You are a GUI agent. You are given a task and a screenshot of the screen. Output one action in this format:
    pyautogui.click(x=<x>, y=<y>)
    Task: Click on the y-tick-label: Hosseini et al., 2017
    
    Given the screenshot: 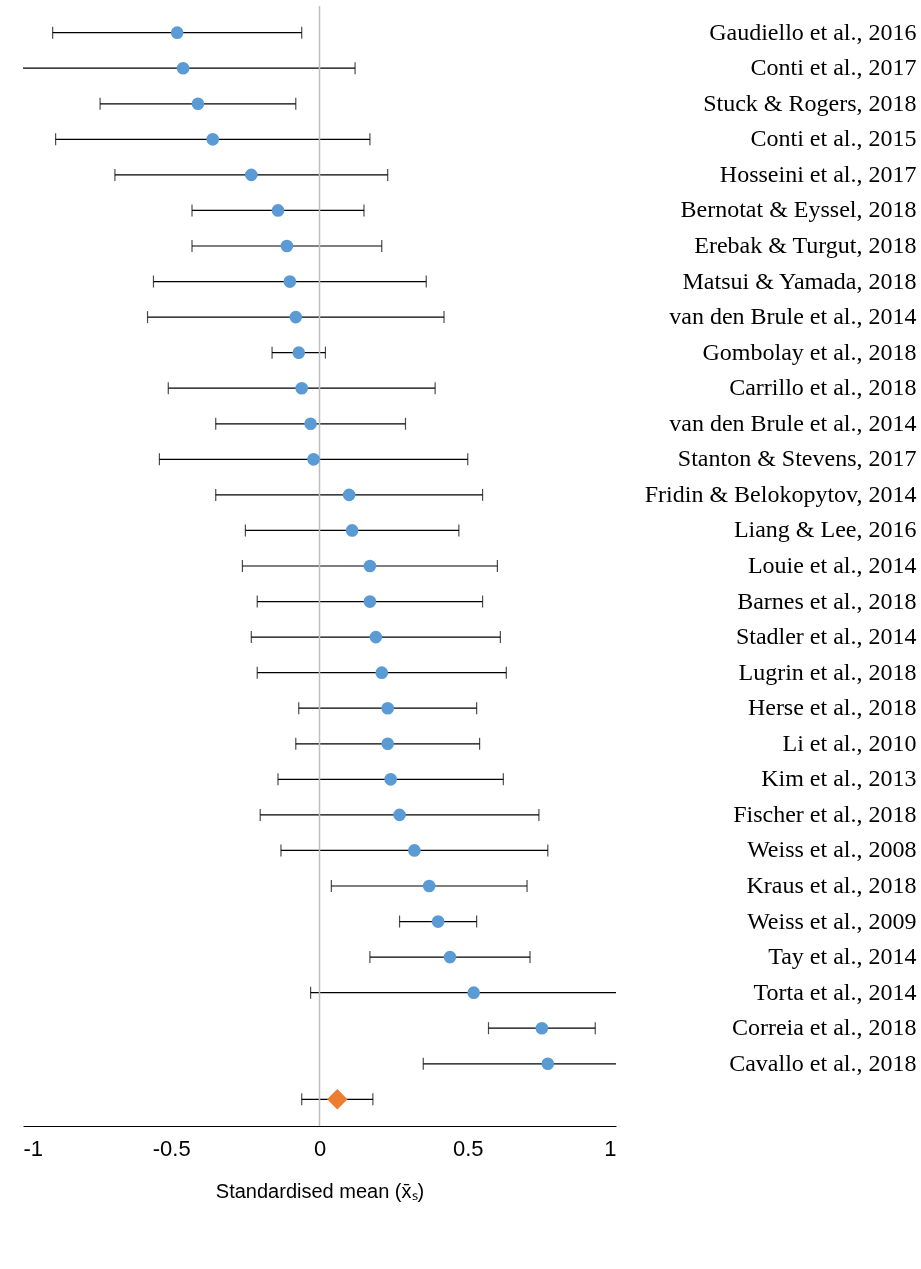 What is the action you would take?
    pyautogui.click(x=818, y=173)
    